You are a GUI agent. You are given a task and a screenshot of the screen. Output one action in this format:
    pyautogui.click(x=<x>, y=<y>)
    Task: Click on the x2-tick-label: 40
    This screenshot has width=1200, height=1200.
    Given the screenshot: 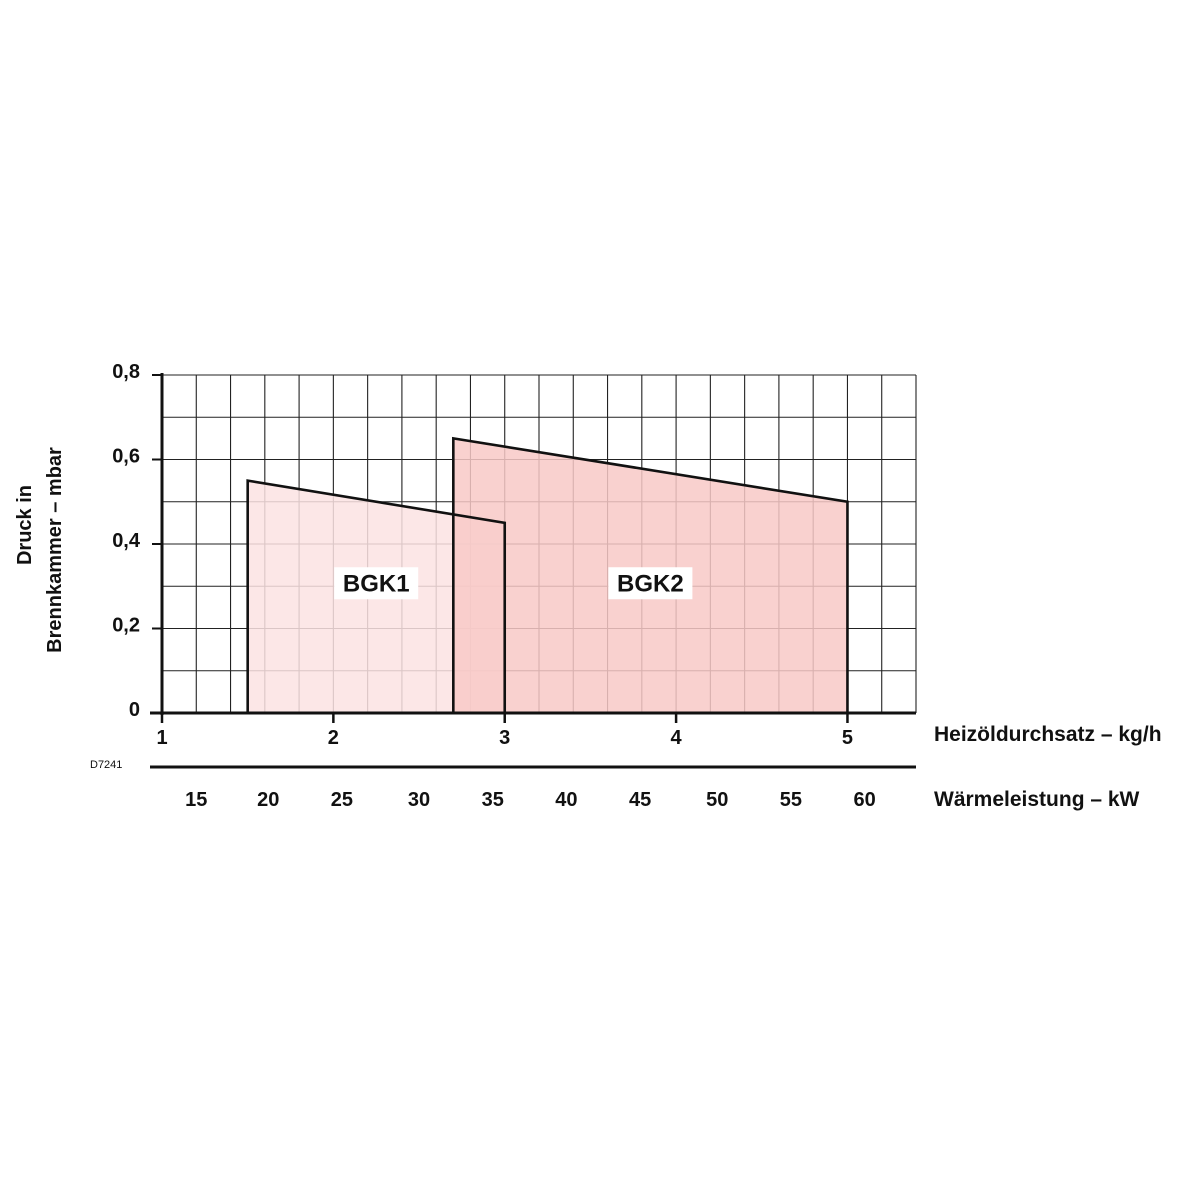 What is the action you would take?
    pyautogui.click(x=566, y=800)
    